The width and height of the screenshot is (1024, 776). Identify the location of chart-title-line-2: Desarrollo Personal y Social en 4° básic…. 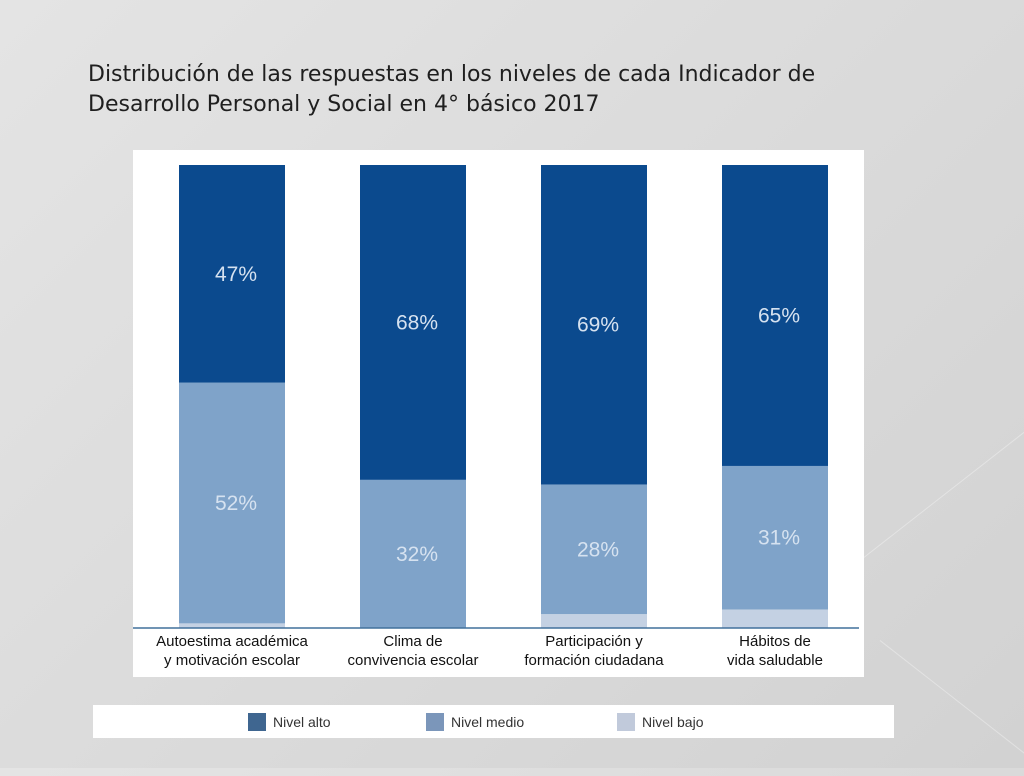
(344, 104).